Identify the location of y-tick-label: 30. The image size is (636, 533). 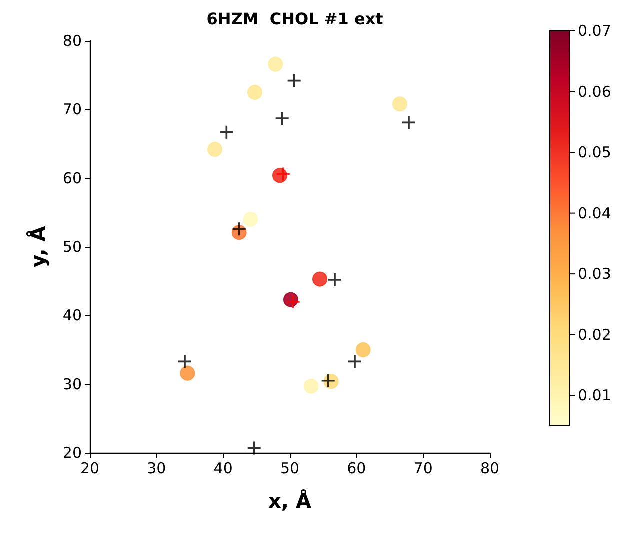
(72, 384).